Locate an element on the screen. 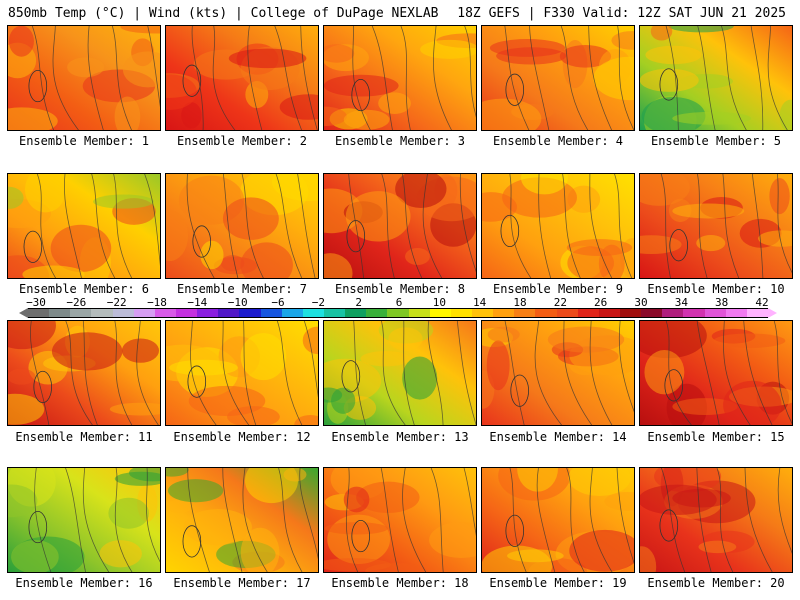 The height and width of the screenshot is (600, 800). colorbar-tick-label: 14 is located at coordinates (480, 302).